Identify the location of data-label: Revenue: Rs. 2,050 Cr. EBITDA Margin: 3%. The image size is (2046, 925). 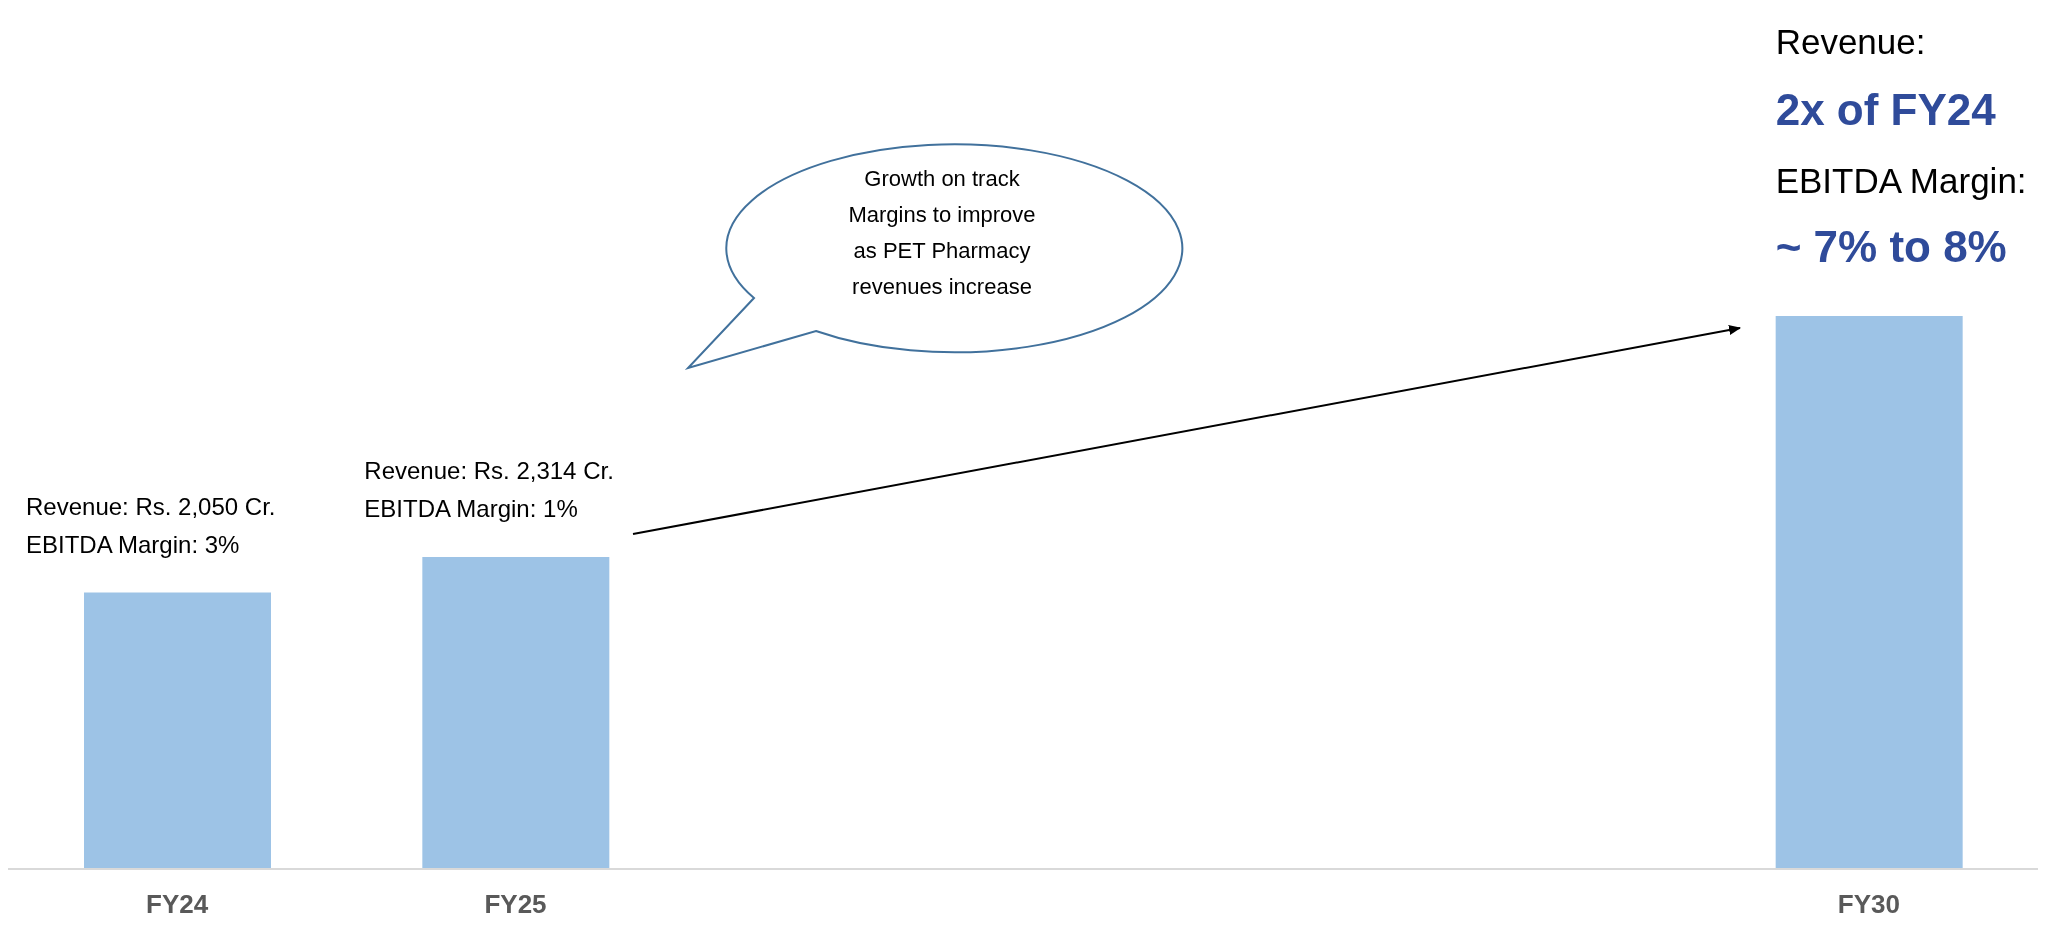
(151, 525).